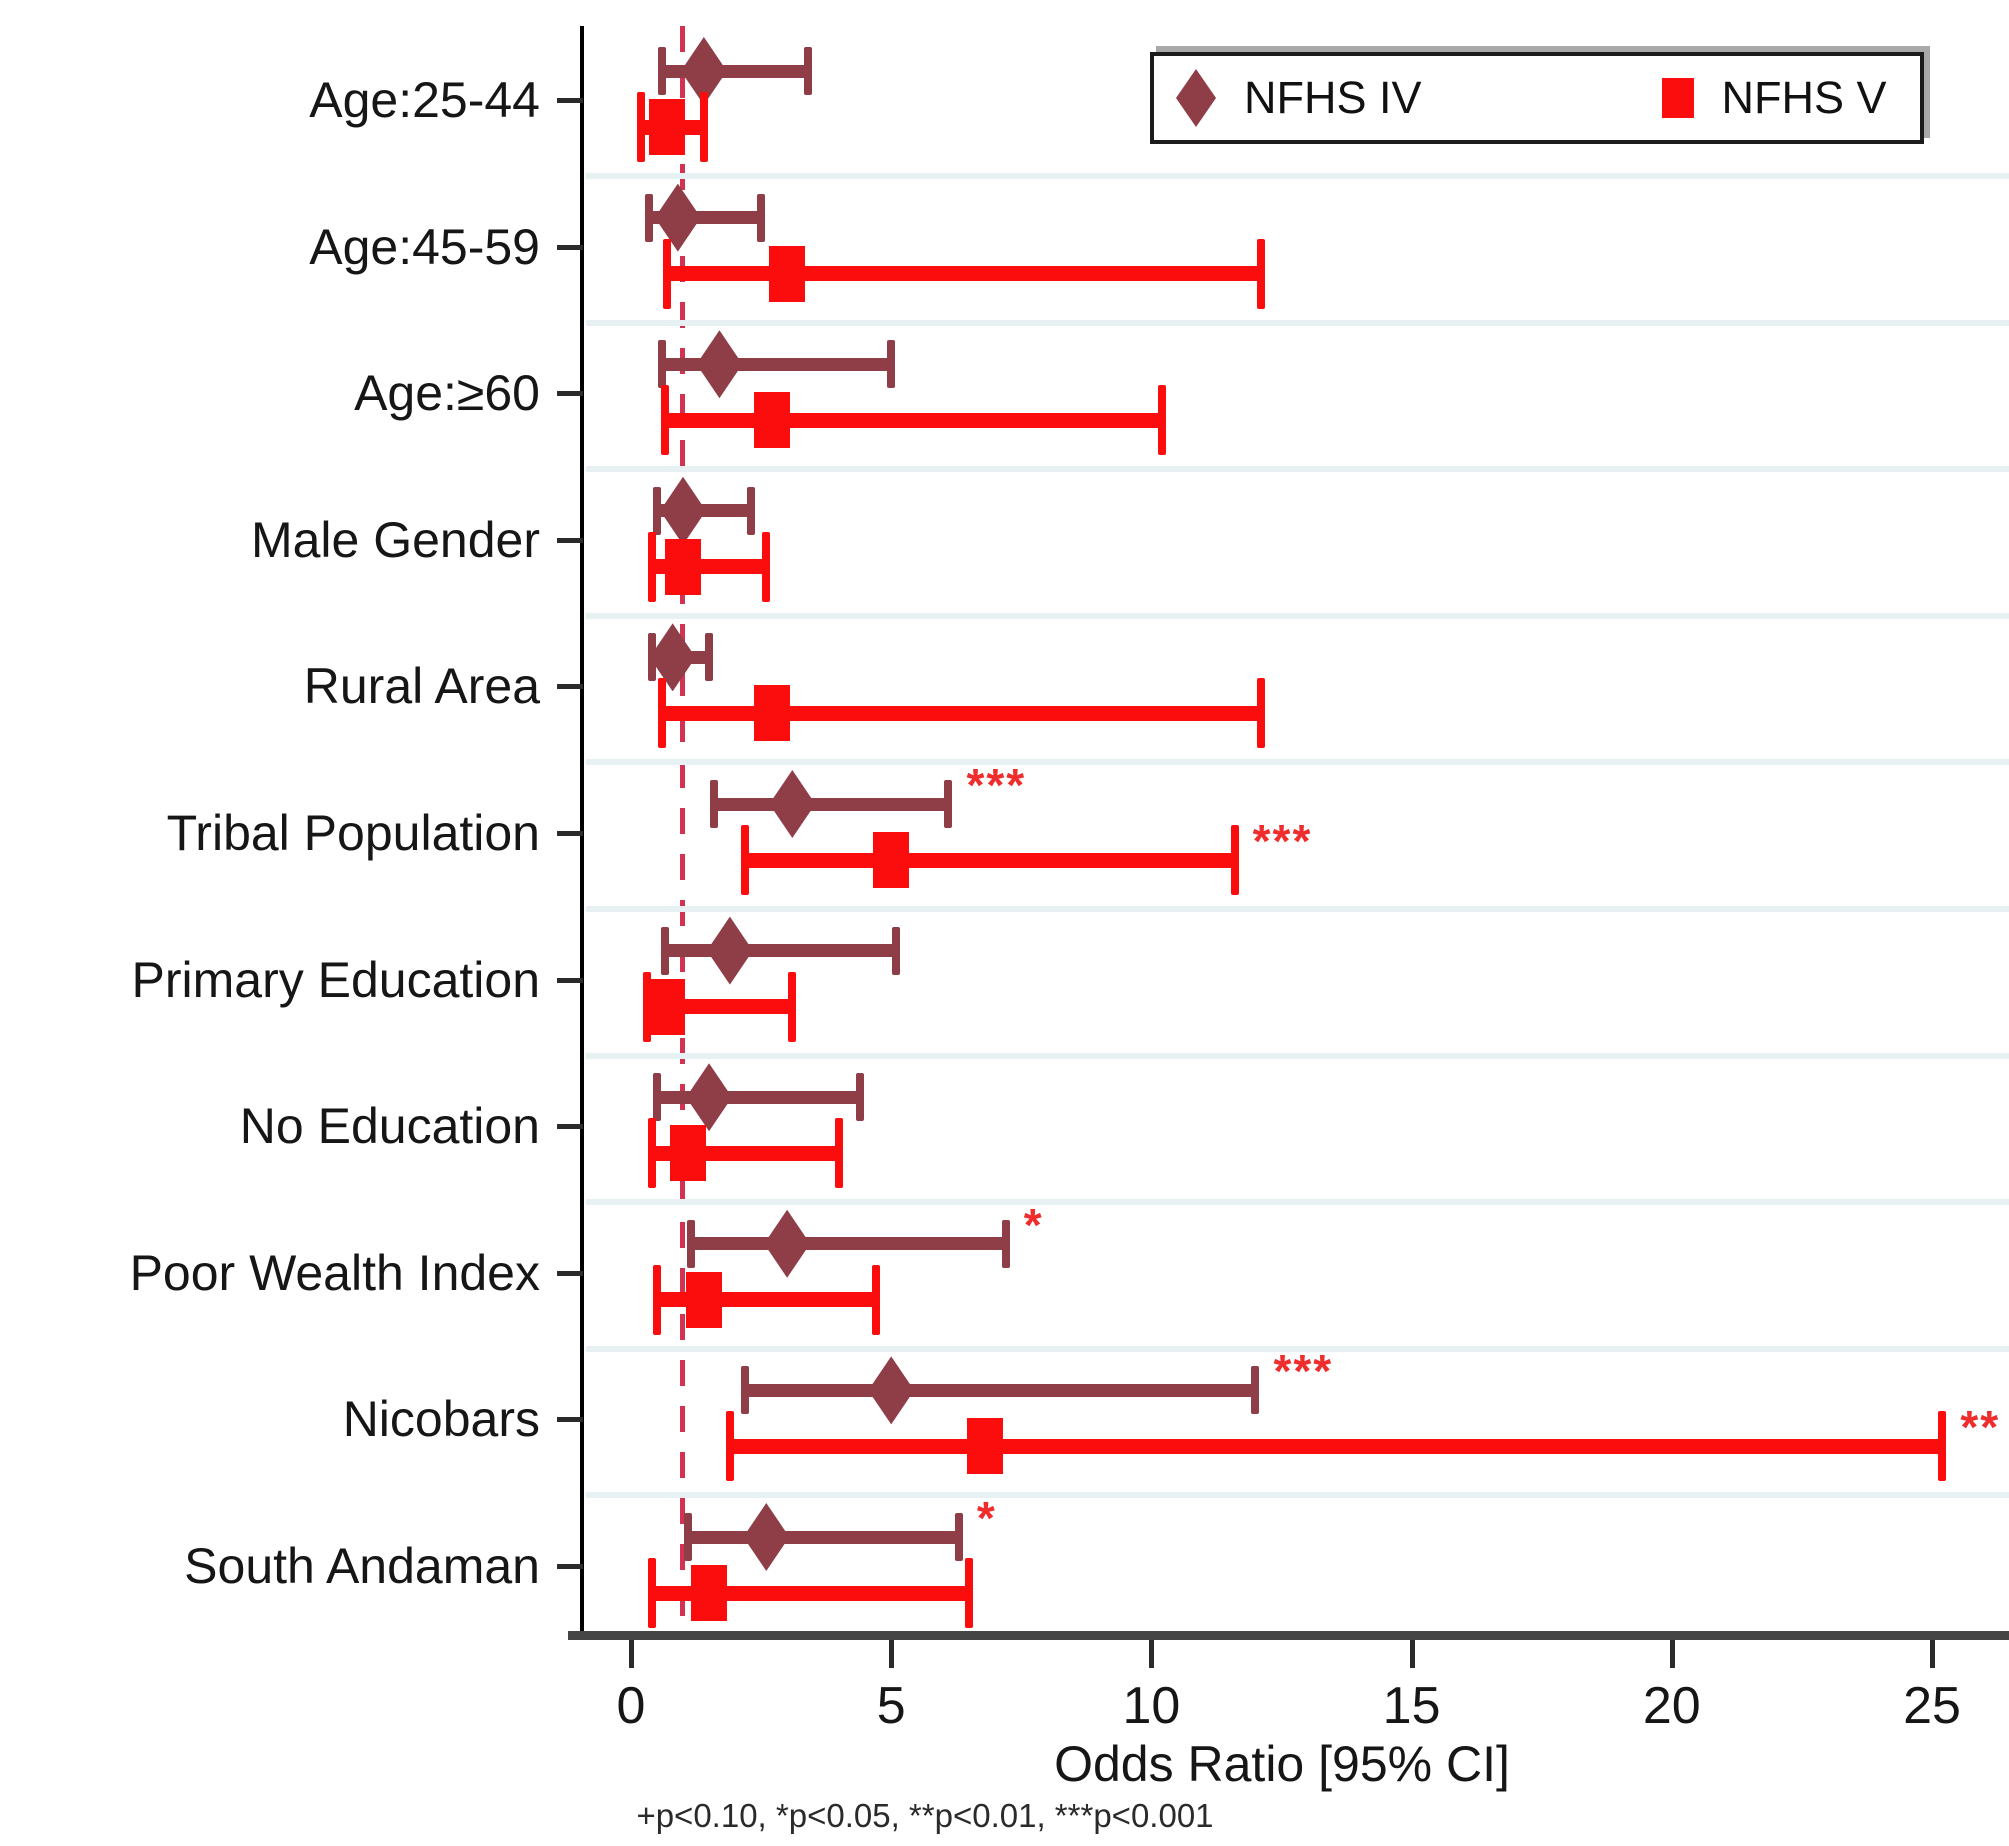 This screenshot has height=1846, width=2009. I want to click on x-axis-tick-label: 0, so click(631, 1706).